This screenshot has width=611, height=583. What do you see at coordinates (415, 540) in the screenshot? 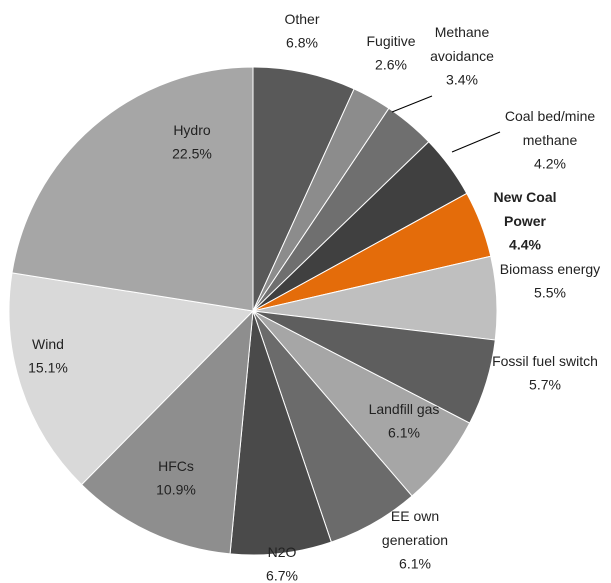
I see `label-line: generation` at bounding box center [415, 540].